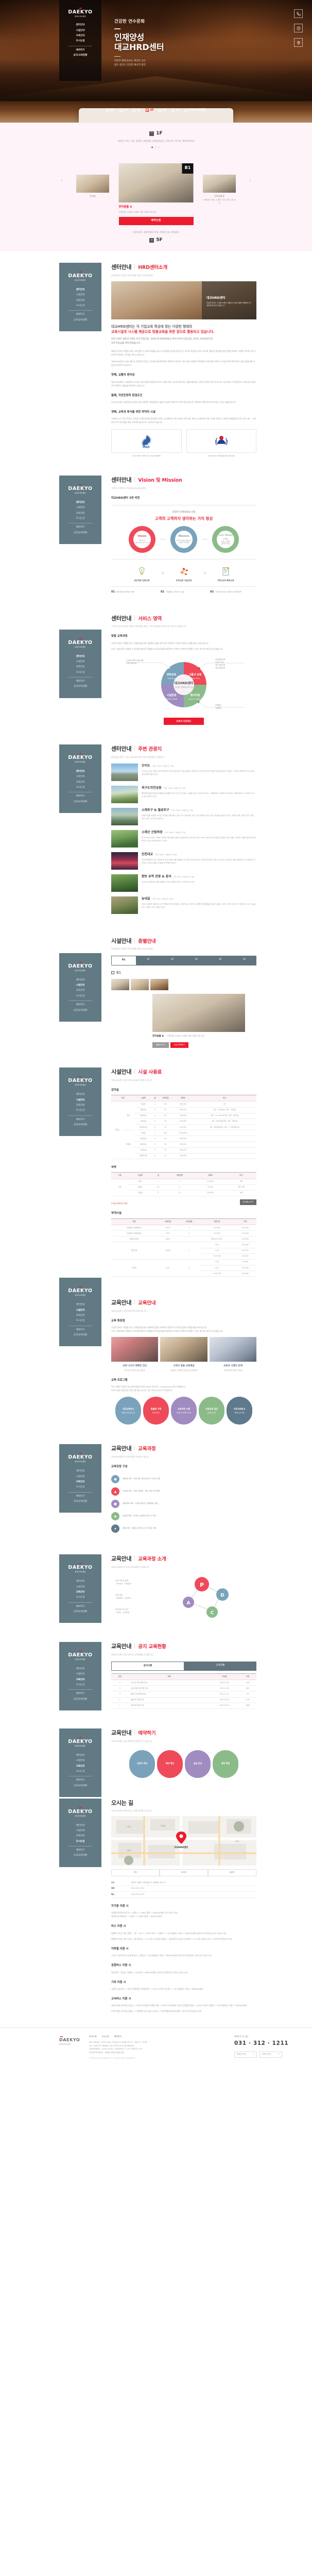 The width and height of the screenshot is (312, 2576). I want to click on carousel-prev-icon: ‹, so click(62, 180).